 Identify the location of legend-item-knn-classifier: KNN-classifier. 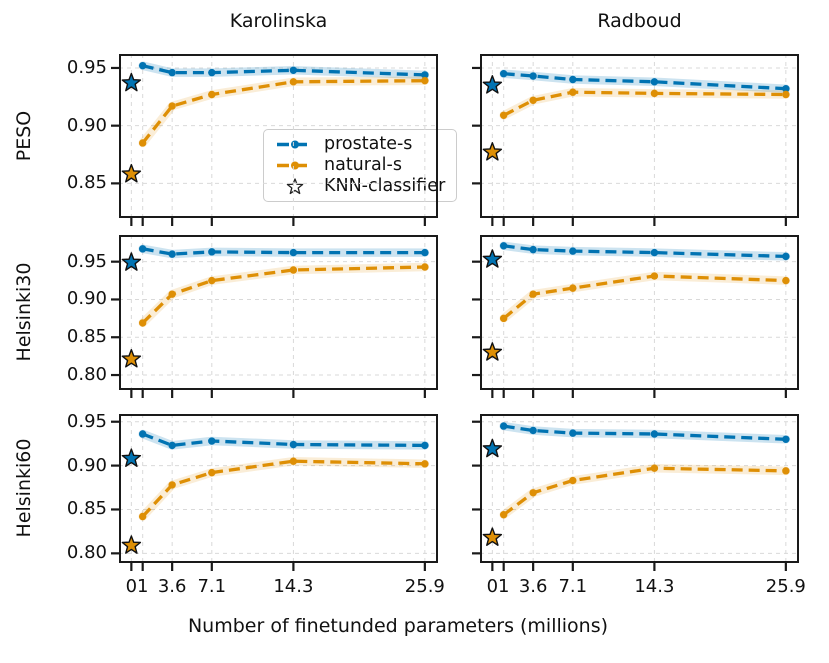
(361, 186).